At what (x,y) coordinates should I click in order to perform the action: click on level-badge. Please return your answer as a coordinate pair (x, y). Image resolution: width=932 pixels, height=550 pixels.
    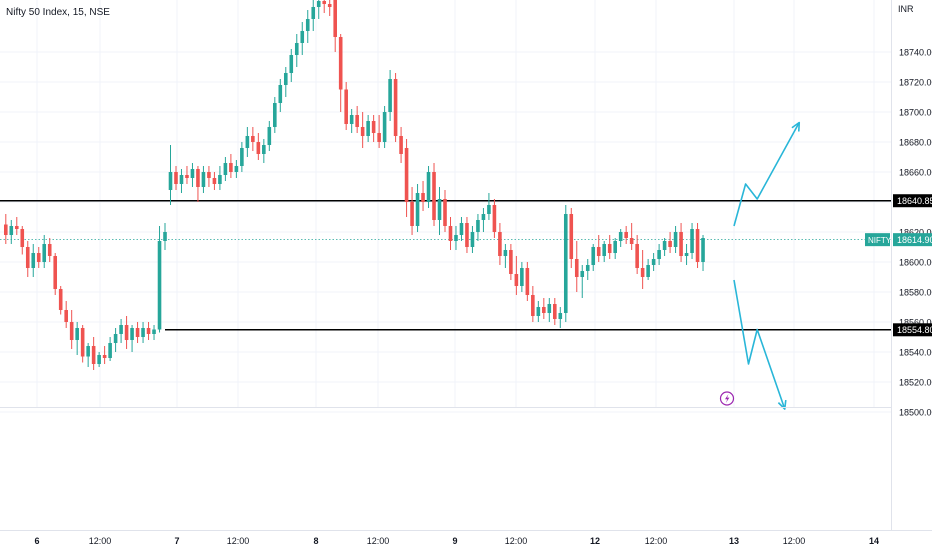
    Looking at the image, I should click on (912, 330).